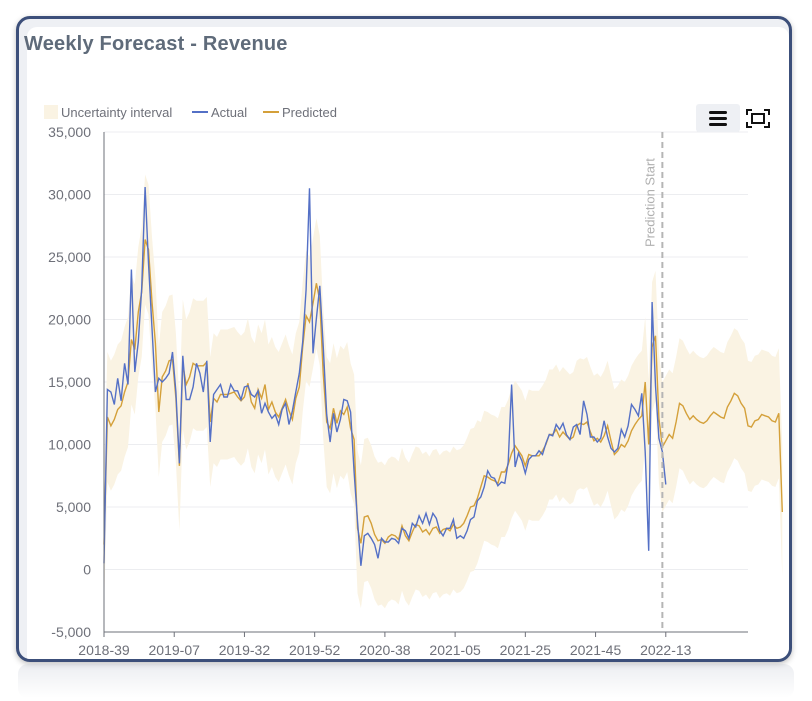  What do you see at coordinates (526, 650) in the screenshot?
I see `x-tick-label: 2021-25` at bounding box center [526, 650].